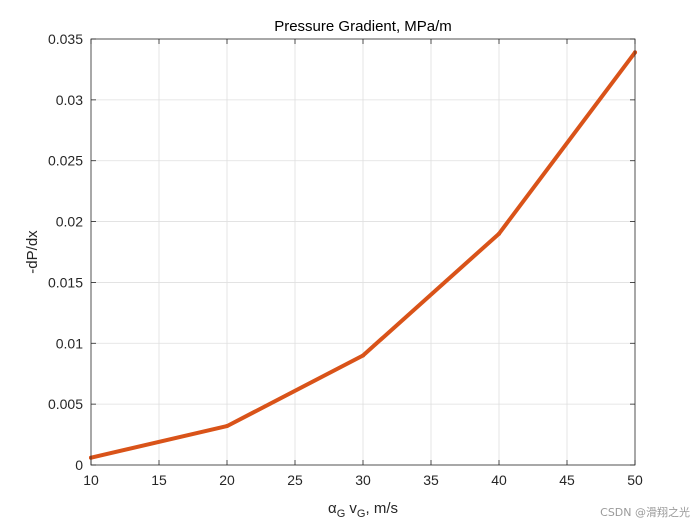 The image size is (700, 525). What do you see at coordinates (635, 480) in the screenshot?
I see `x-tick-label: 50` at bounding box center [635, 480].